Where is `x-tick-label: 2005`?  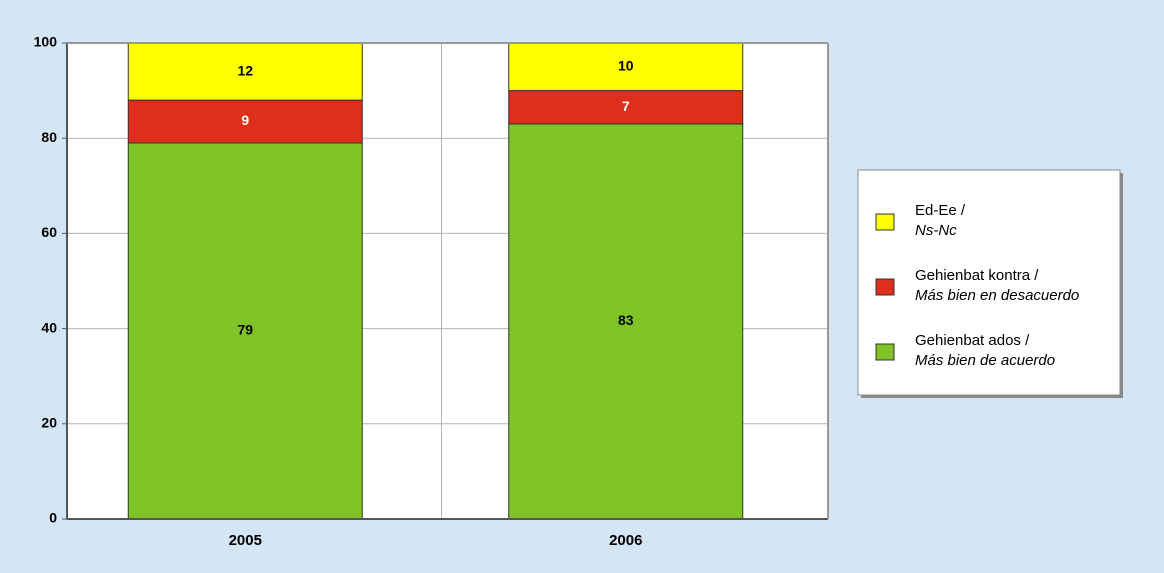 x-tick-label: 2005 is located at coordinates (245, 540).